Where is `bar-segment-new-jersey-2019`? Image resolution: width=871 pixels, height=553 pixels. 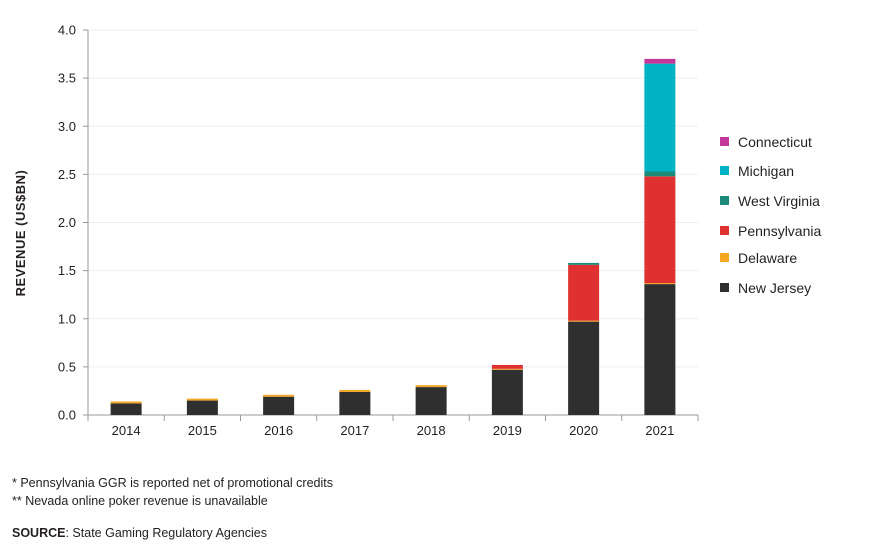 bar-segment-new-jersey-2019 is located at coordinates (507, 392).